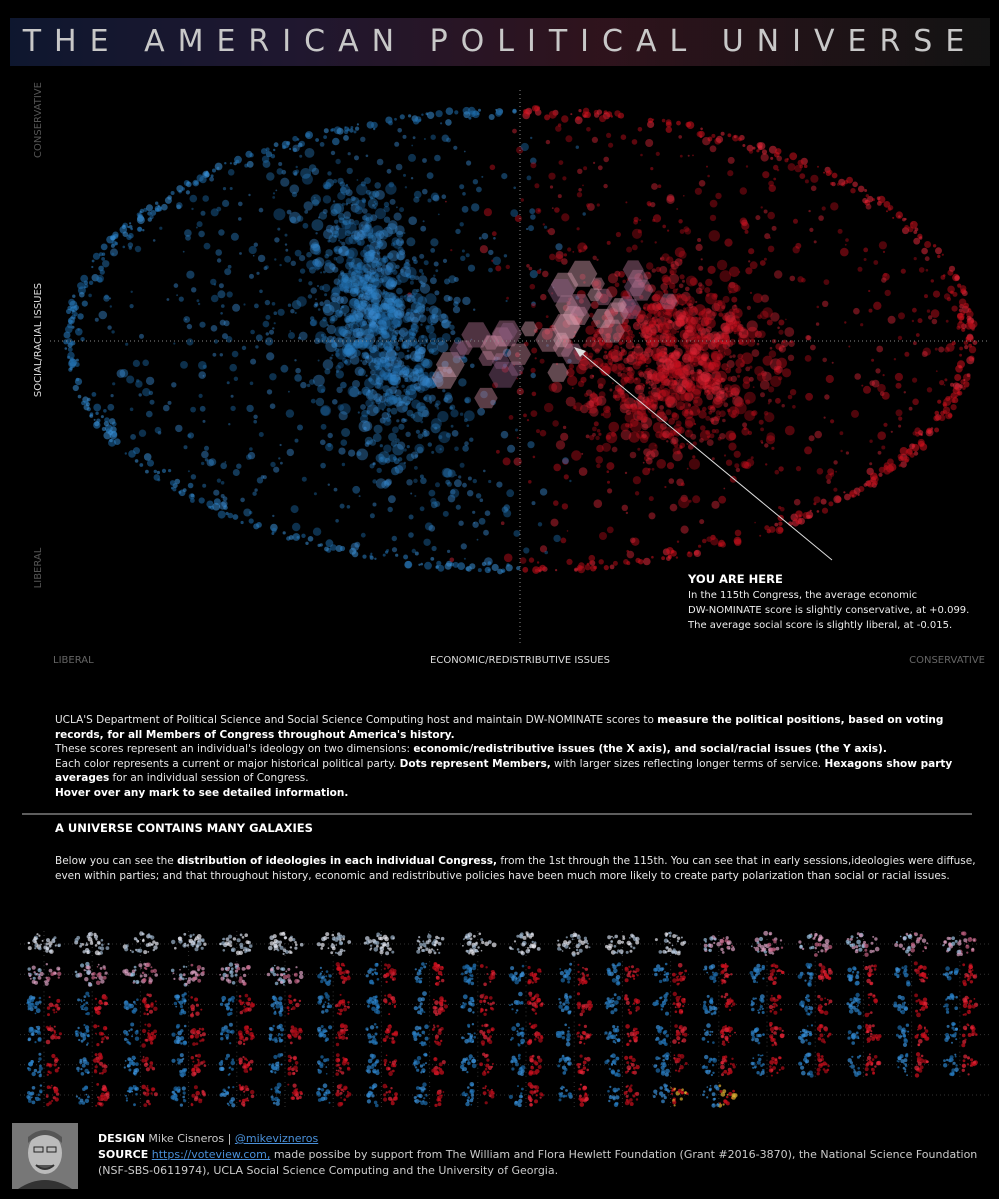 The image size is (999, 1199). Describe the element at coordinates (73, 660) in the screenshot. I see `x-axis-left: LIBERAL` at that location.